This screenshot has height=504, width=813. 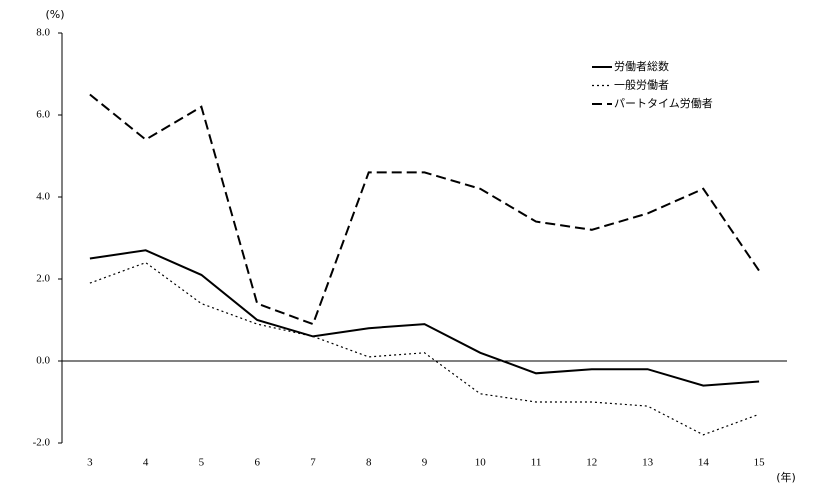 I want to click on x-tick-label: 11, so click(x=536, y=463).